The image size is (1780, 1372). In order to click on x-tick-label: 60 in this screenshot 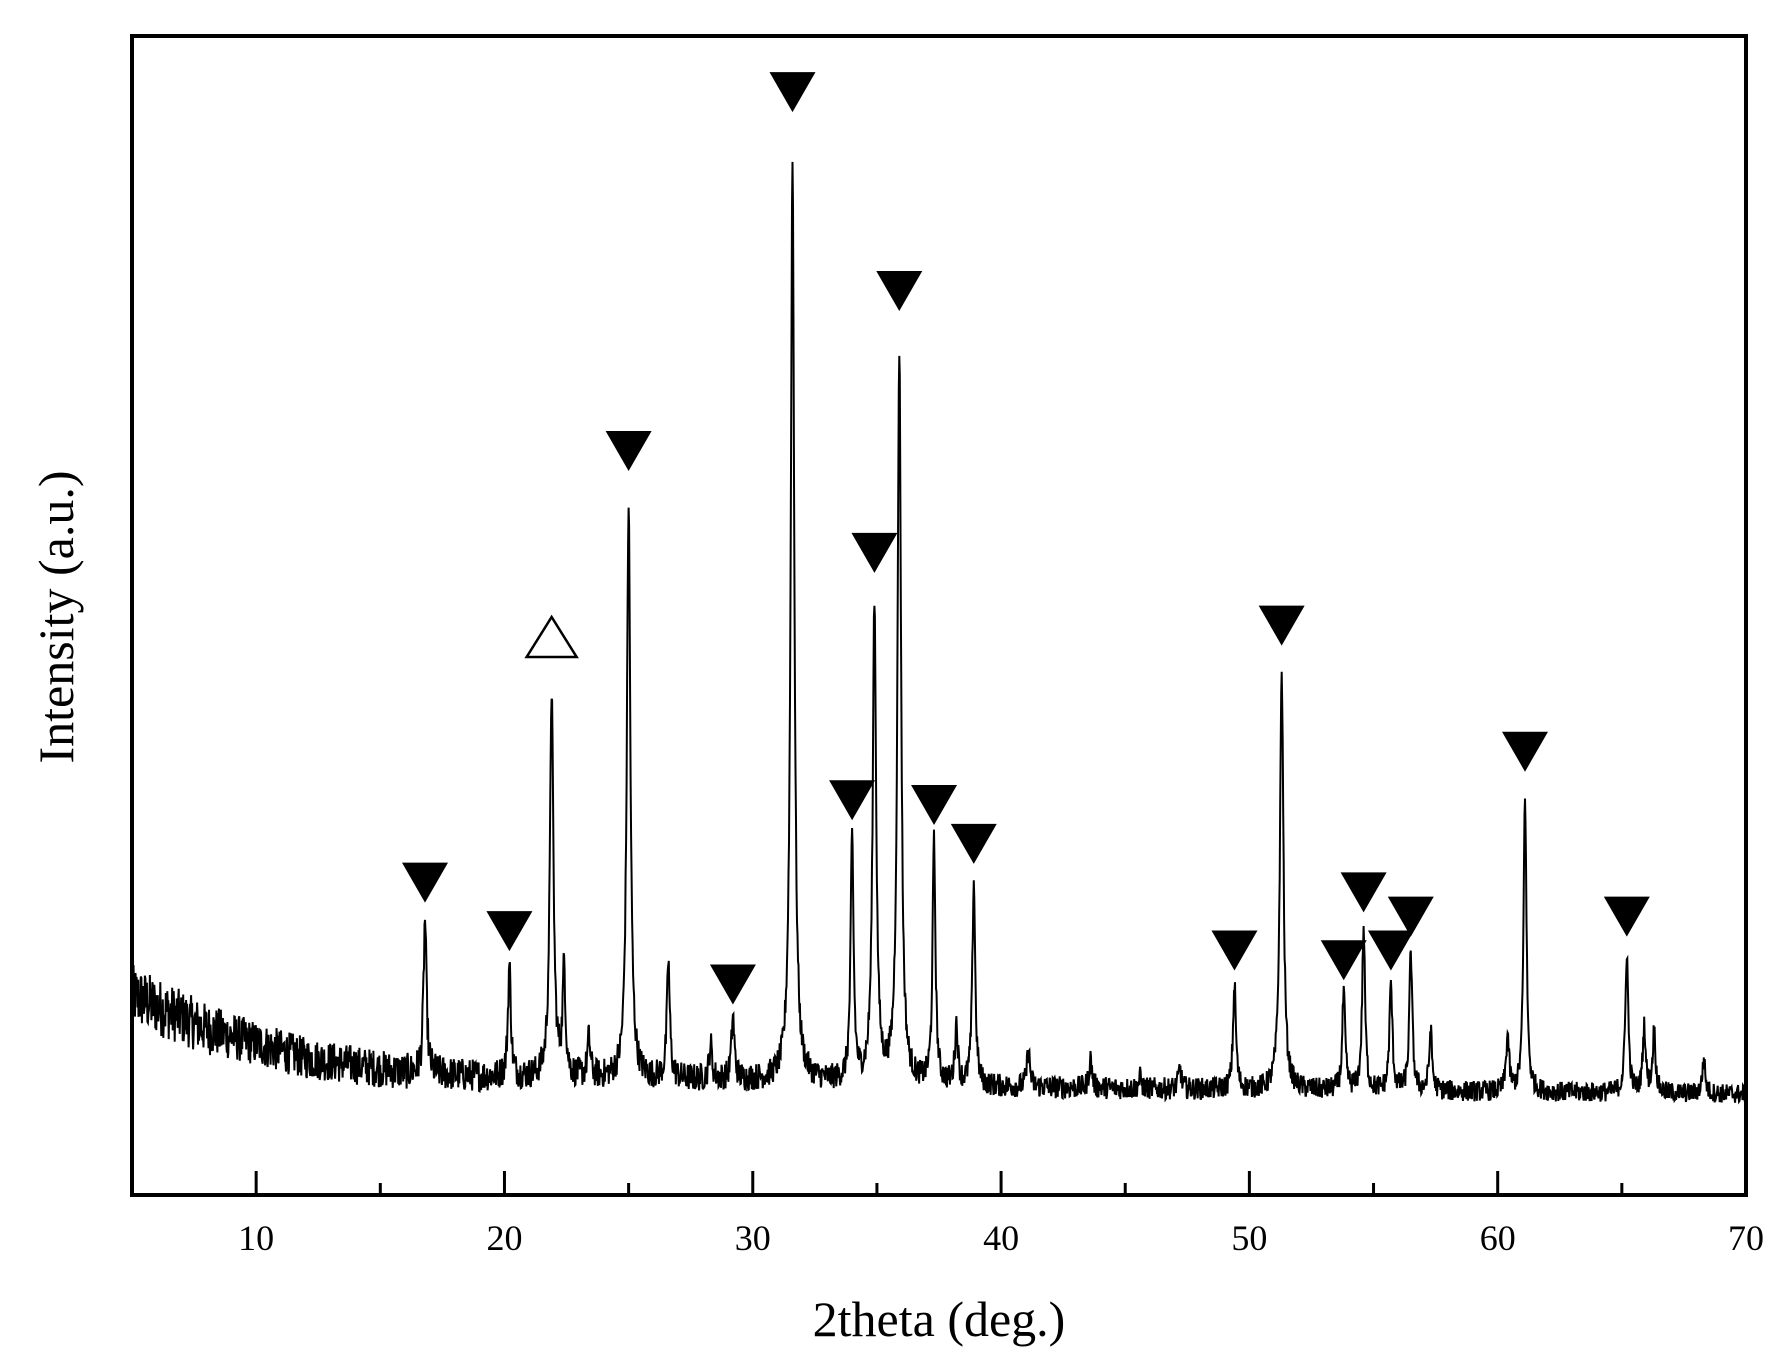, I will do `click(1498, 1238)`.